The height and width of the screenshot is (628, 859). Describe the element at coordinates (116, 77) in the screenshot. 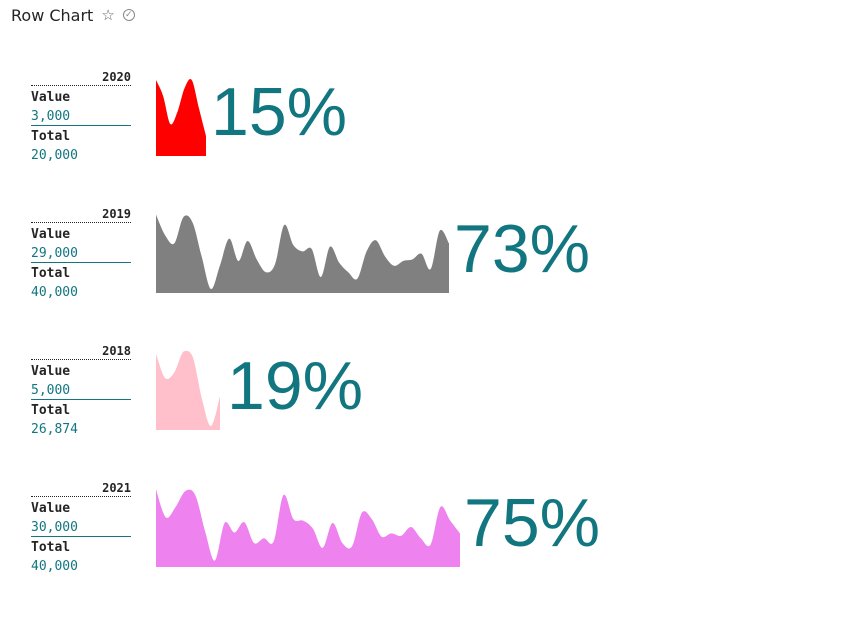

I see `year-label: 2020` at that location.